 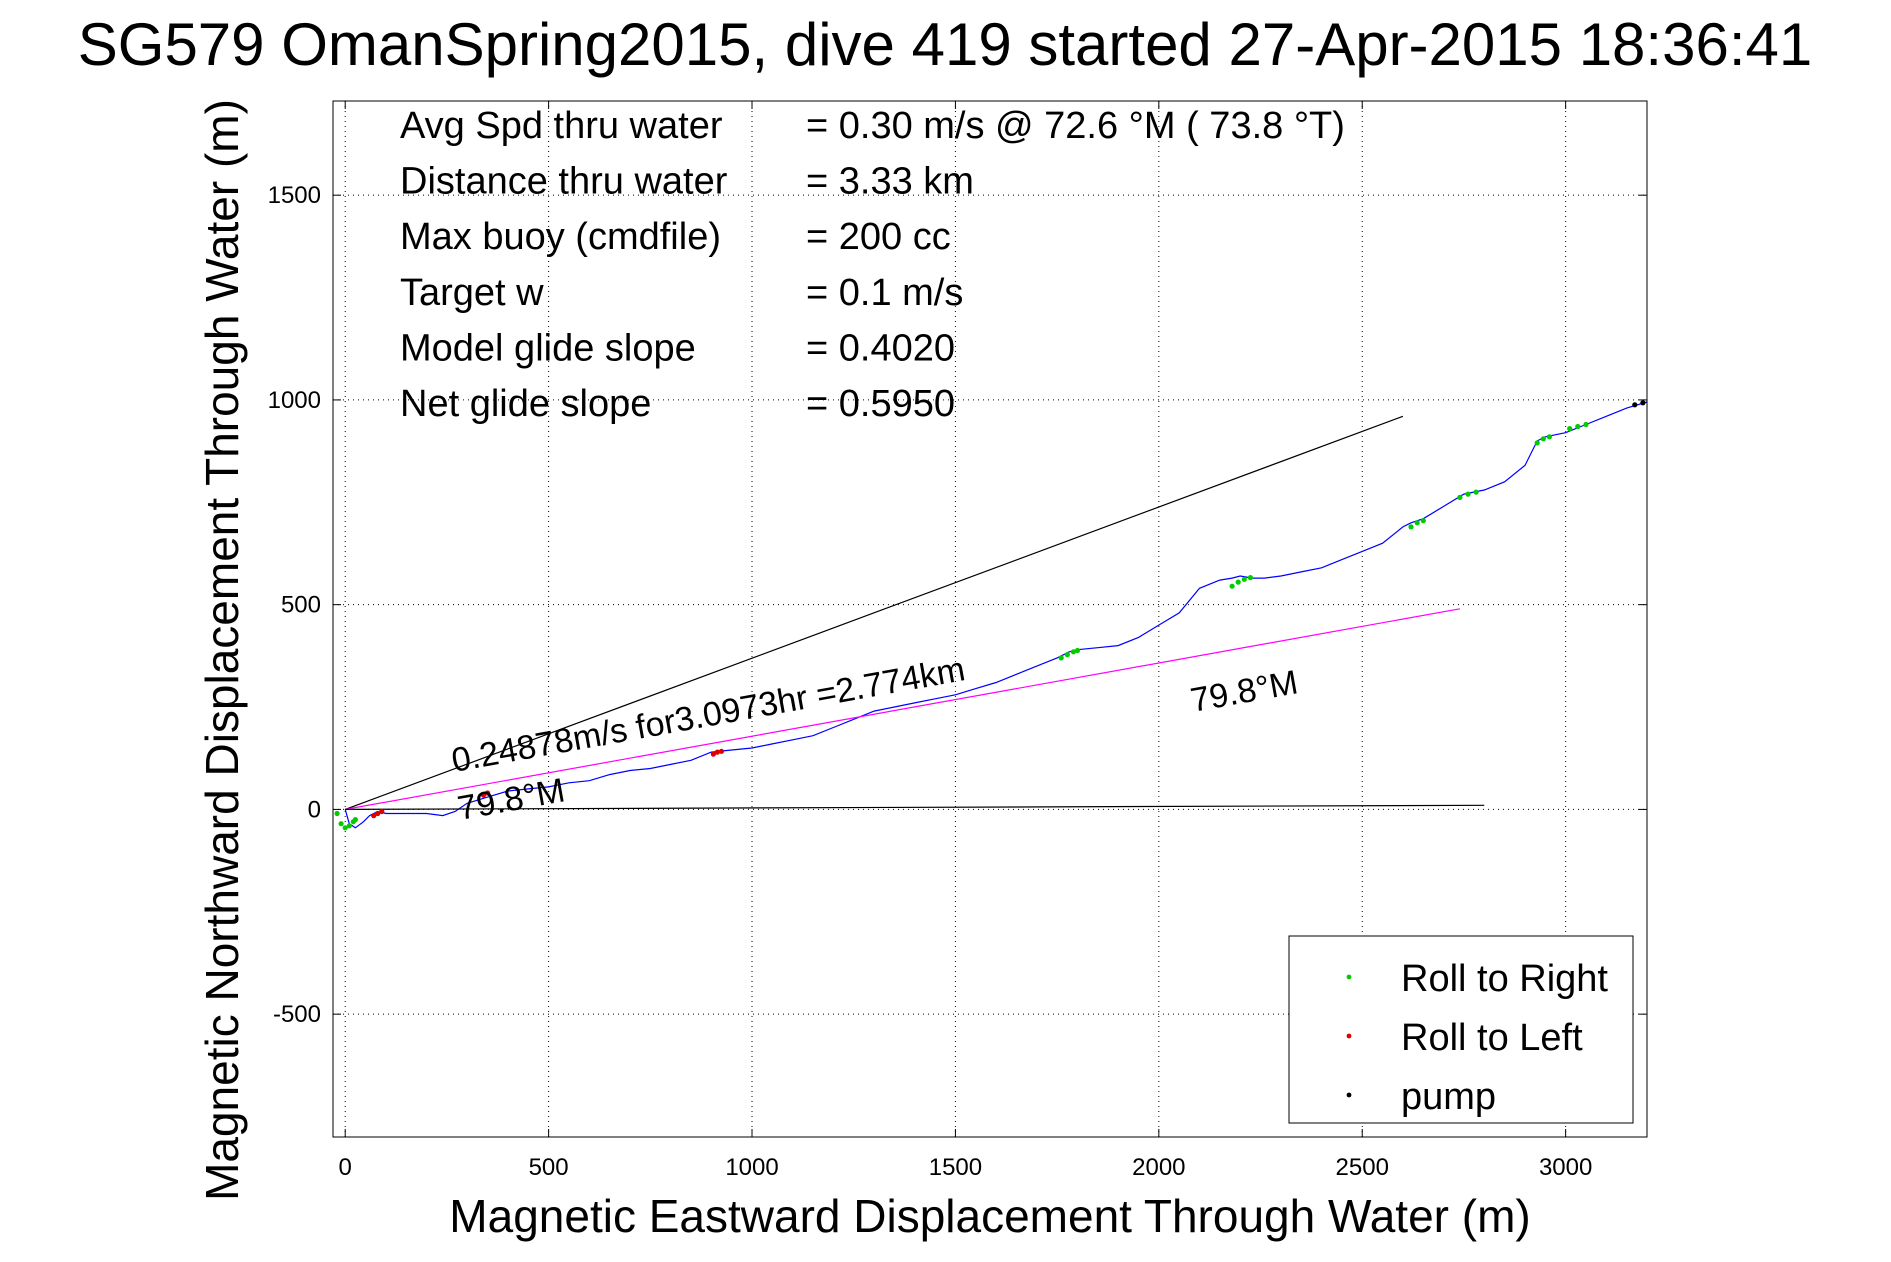 What do you see at coordinates (548, 348) in the screenshot?
I see `info-label: Model glide slope` at bounding box center [548, 348].